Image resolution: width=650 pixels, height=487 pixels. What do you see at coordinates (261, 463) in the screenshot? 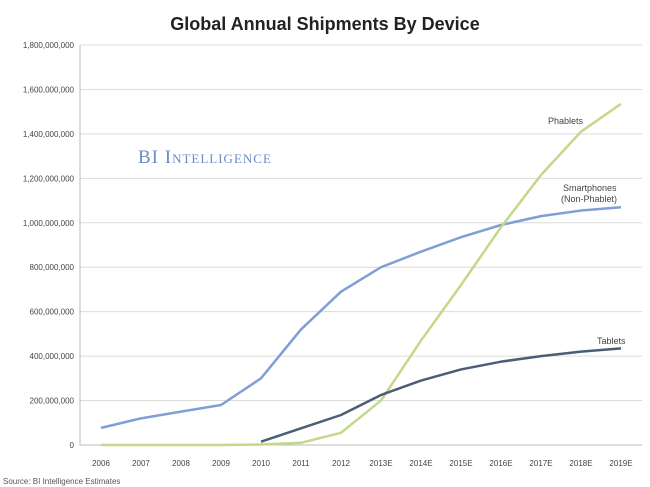
I see `x-tick-label: 2010` at bounding box center [261, 463].